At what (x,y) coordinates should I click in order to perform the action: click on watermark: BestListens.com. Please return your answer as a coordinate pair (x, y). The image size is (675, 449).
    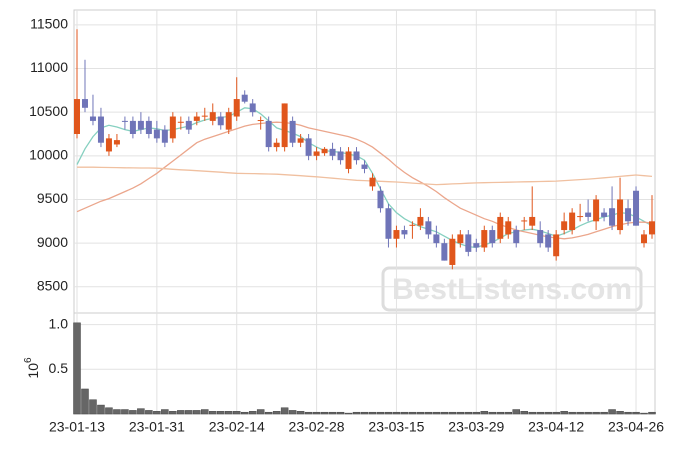
    Looking at the image, I should click on (512, 289).